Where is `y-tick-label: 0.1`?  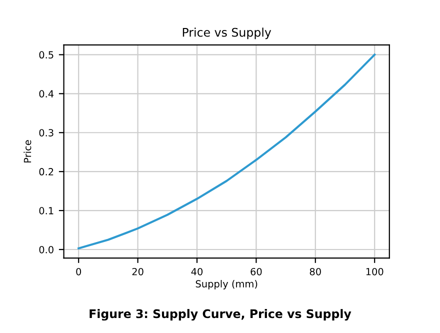 y-tick-label: 0.1 is located at coordinates (46, 210).